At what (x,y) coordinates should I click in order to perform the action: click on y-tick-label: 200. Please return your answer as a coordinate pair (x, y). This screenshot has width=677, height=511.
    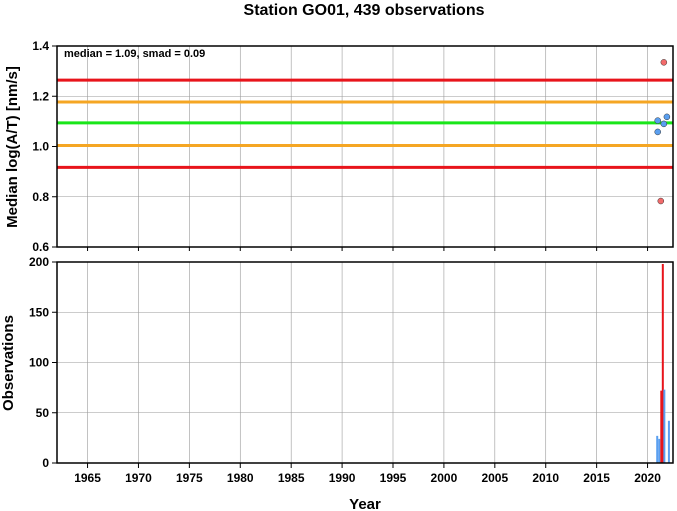
    Looking at the image, I should click on (39, 262).